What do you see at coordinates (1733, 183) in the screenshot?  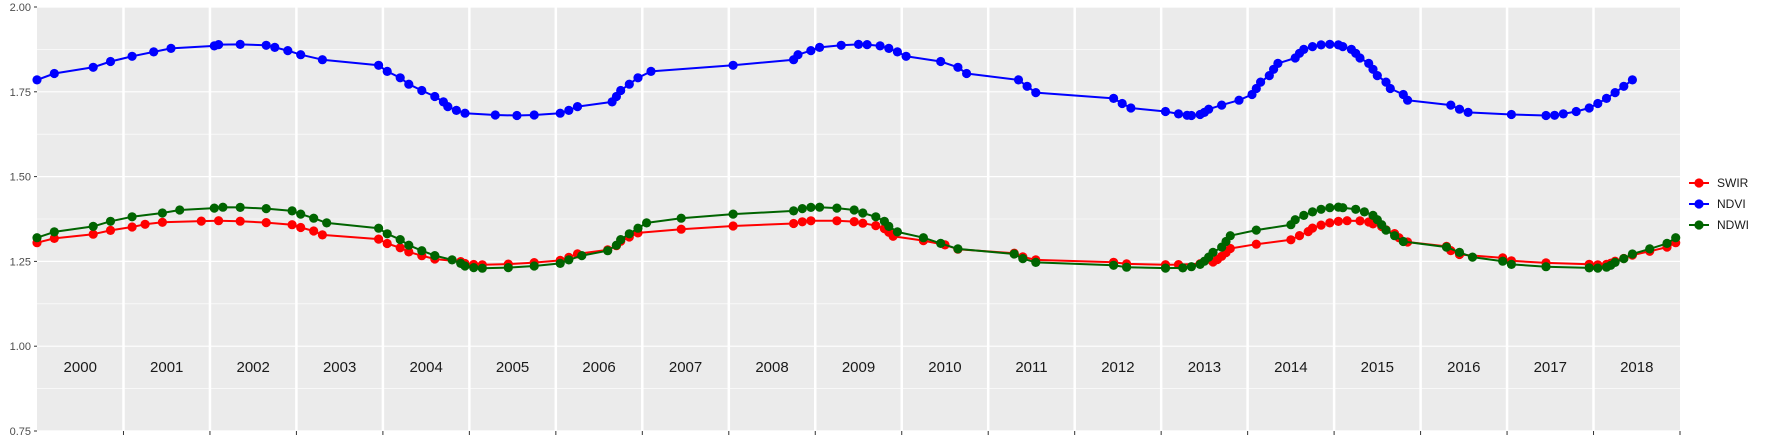 I see `legend-label-swir: SWIR` at bounding box center [1733, 183].